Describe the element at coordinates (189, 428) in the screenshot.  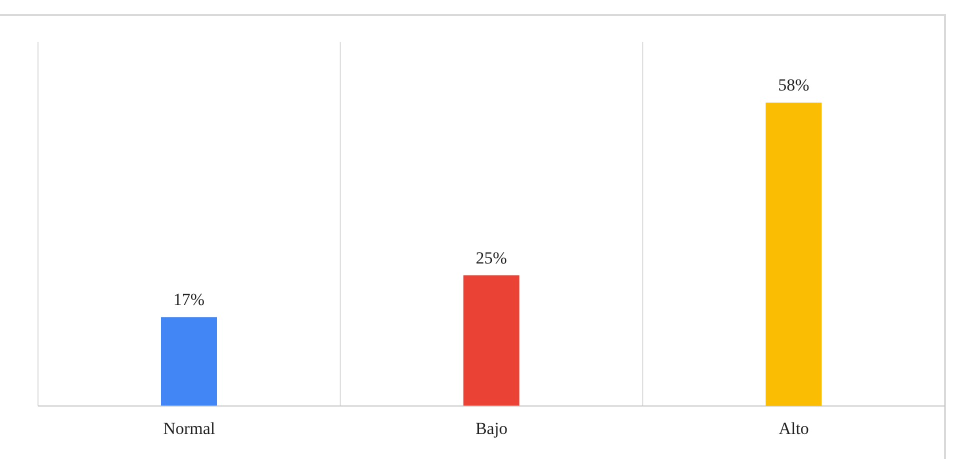
I see `x-tick-label: Normal` at that location.